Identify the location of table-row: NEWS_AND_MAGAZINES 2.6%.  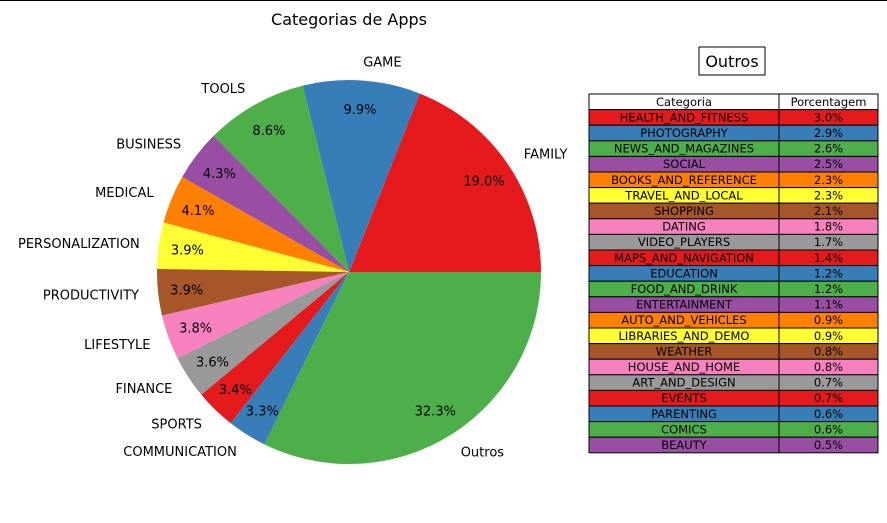
(733, 148).